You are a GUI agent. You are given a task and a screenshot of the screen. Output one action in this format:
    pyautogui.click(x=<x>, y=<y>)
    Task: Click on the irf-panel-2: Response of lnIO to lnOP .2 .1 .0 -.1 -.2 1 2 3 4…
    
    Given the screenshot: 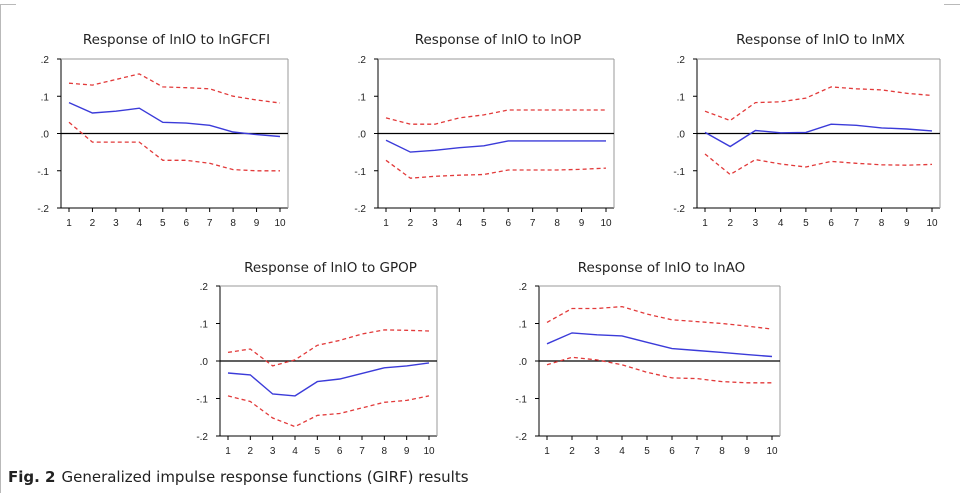 What is the action you would take?
    pyautogui.click(x=484, y=130)
    